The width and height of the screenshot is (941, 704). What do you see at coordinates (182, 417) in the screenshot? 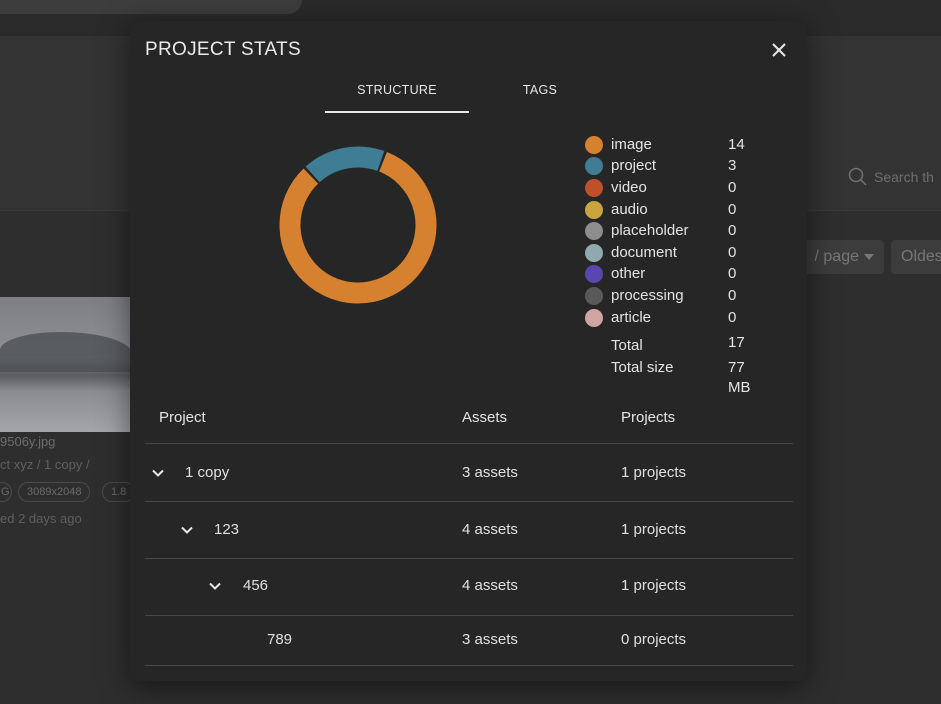
I see `column-header-project: Project` at bounding box center [182, 417].